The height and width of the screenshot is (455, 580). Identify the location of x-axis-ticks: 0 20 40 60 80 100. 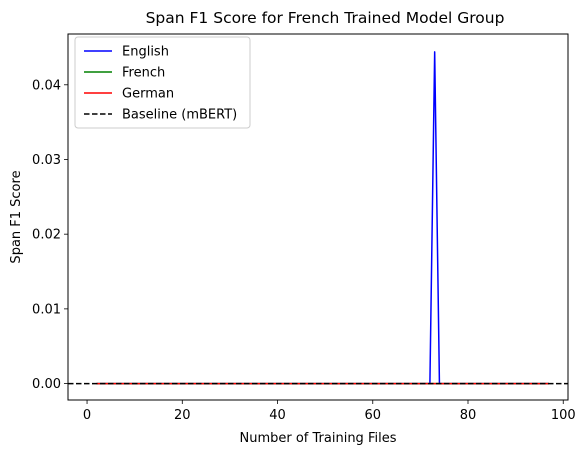
(329, 411).